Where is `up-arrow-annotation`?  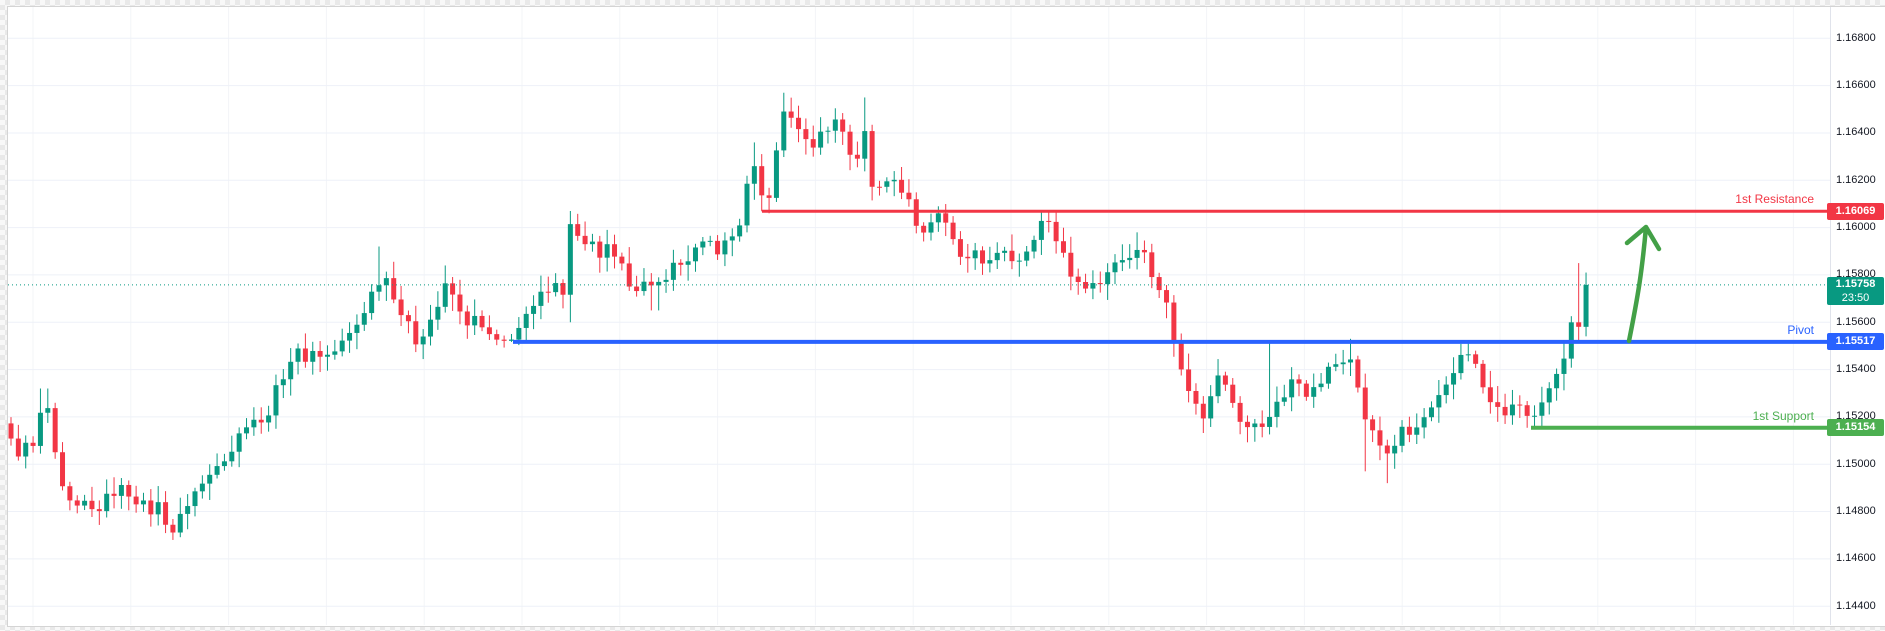
up-arrow-annotation is located at coordinates (1643, 284).